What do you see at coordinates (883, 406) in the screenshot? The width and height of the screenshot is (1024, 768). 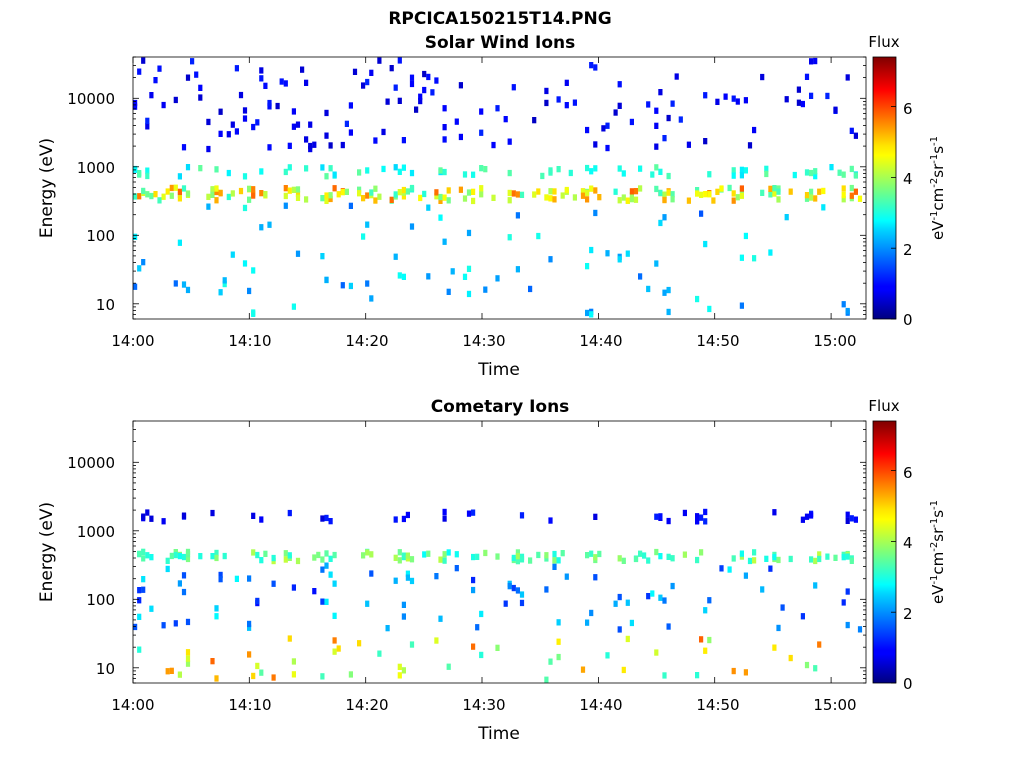 I see `colorbar-title: Flux` at bounding box center [883, 406].